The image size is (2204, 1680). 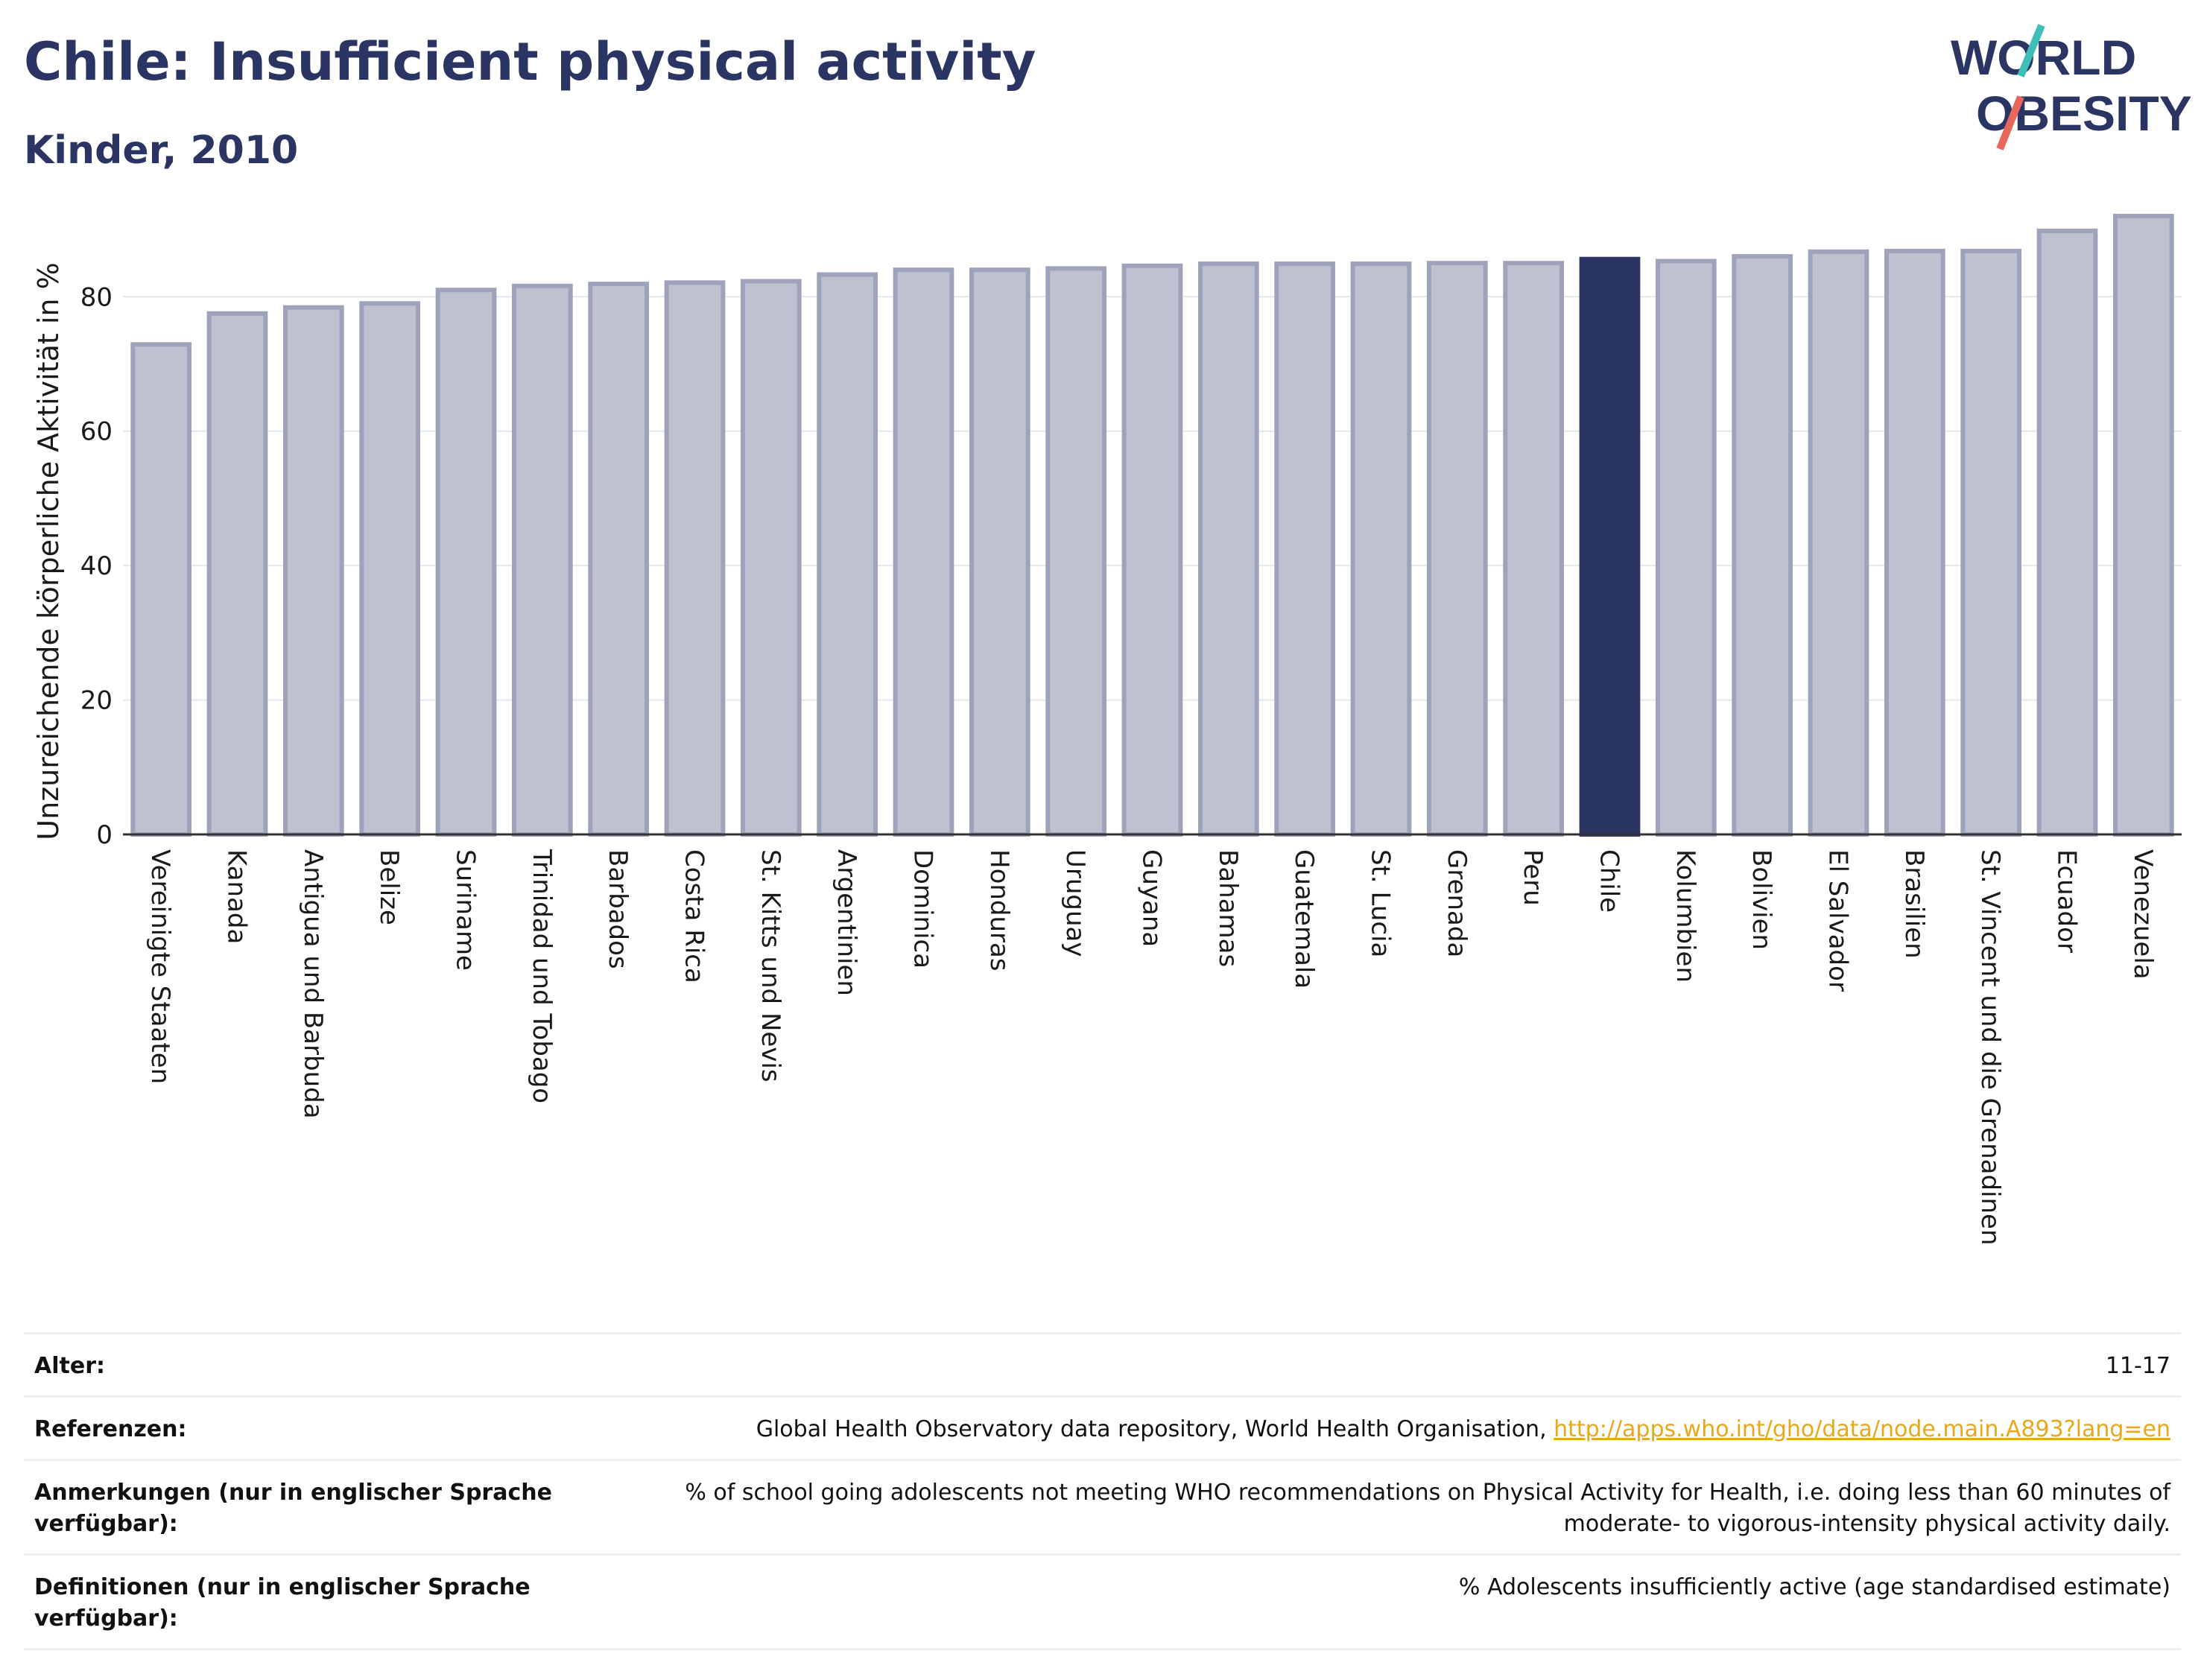 I want to click on bar-ecuador, so click(x=2067, y=532).